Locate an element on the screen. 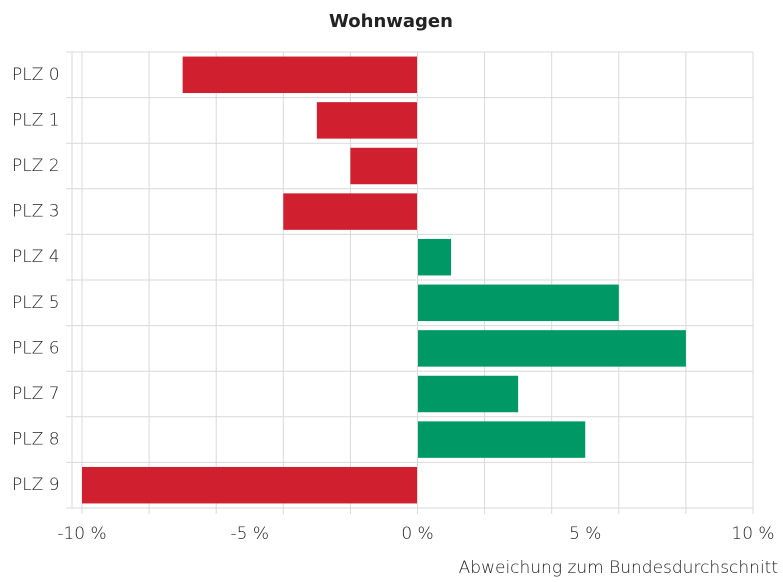 The width and height of the screenshot is (783, 582). y-tick-label: PLZ 1 is located at coordinates (36, 120).